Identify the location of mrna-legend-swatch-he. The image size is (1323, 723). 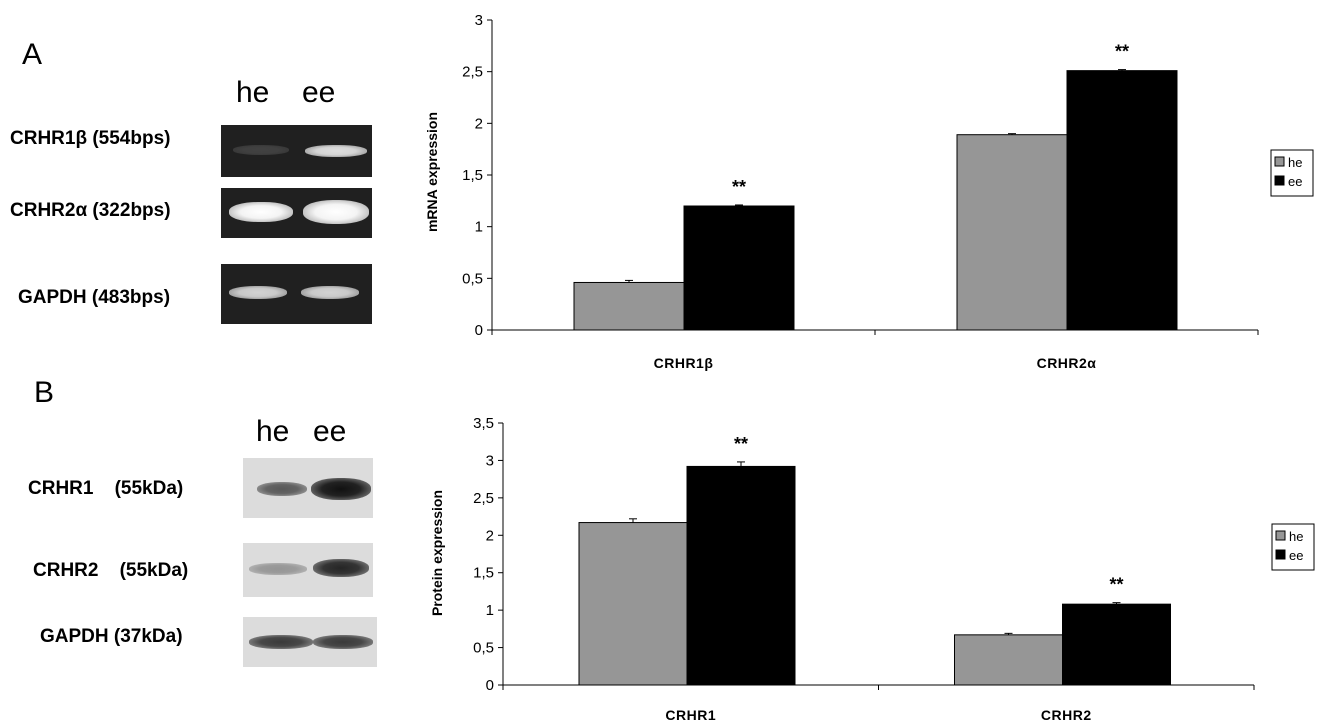
(1279, 161).